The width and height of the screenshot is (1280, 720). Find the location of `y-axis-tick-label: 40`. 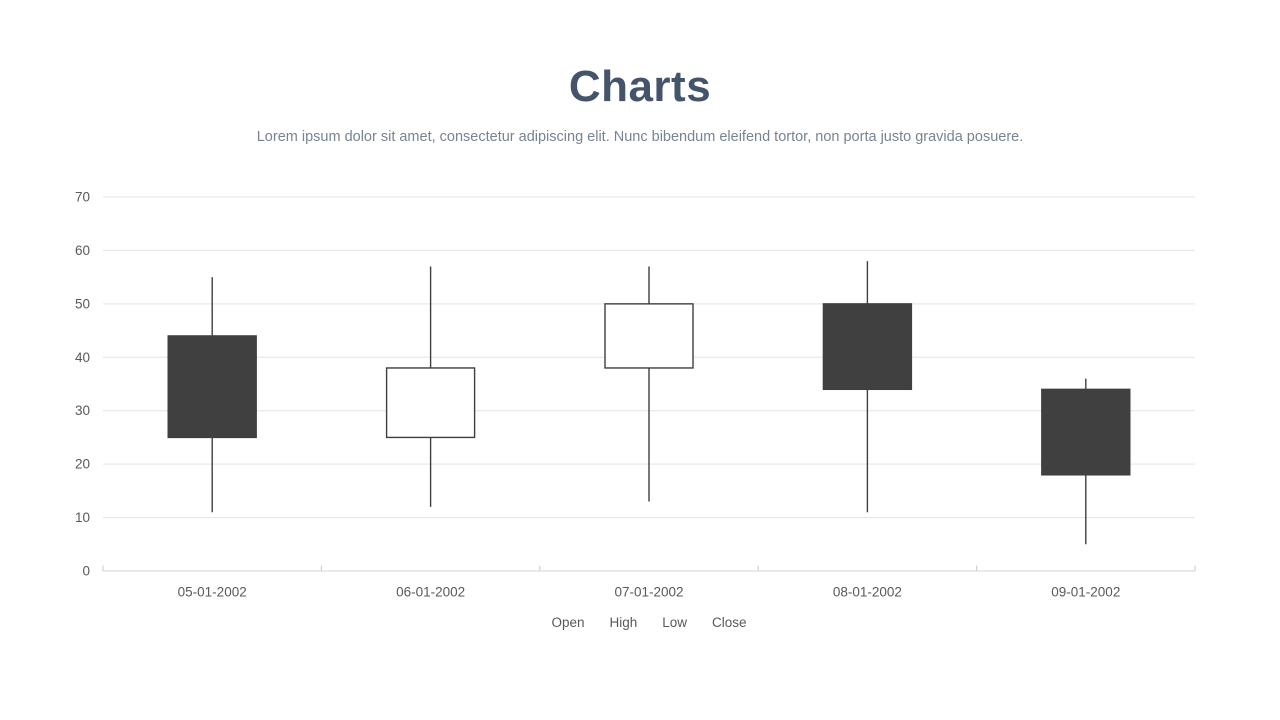

y-axis-tick-label: 40 is located at coordinates (82, 357).